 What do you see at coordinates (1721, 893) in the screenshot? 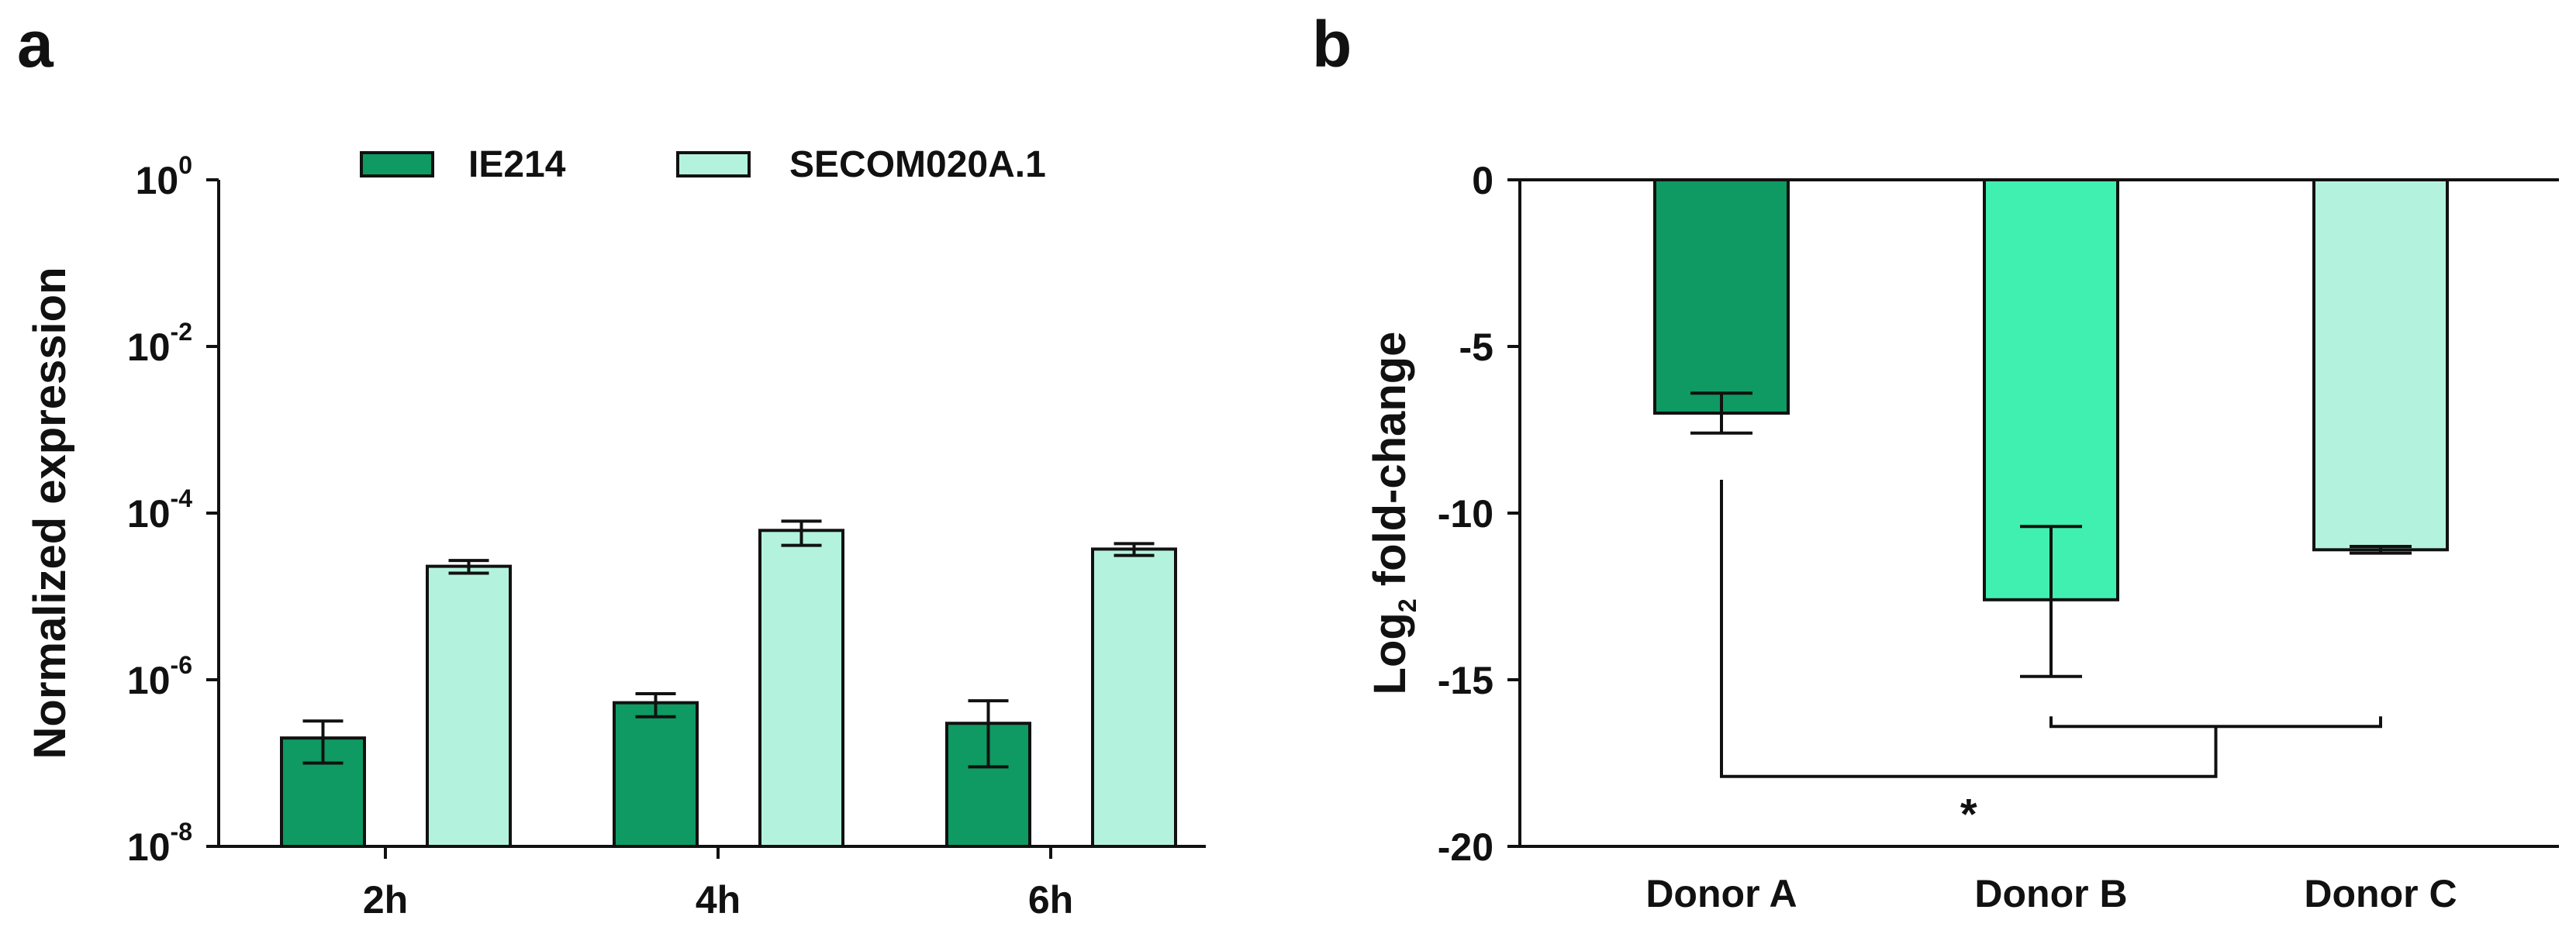
I see `panel-b-x-tick-label: Donor A` at bounding box center [1721, 893].